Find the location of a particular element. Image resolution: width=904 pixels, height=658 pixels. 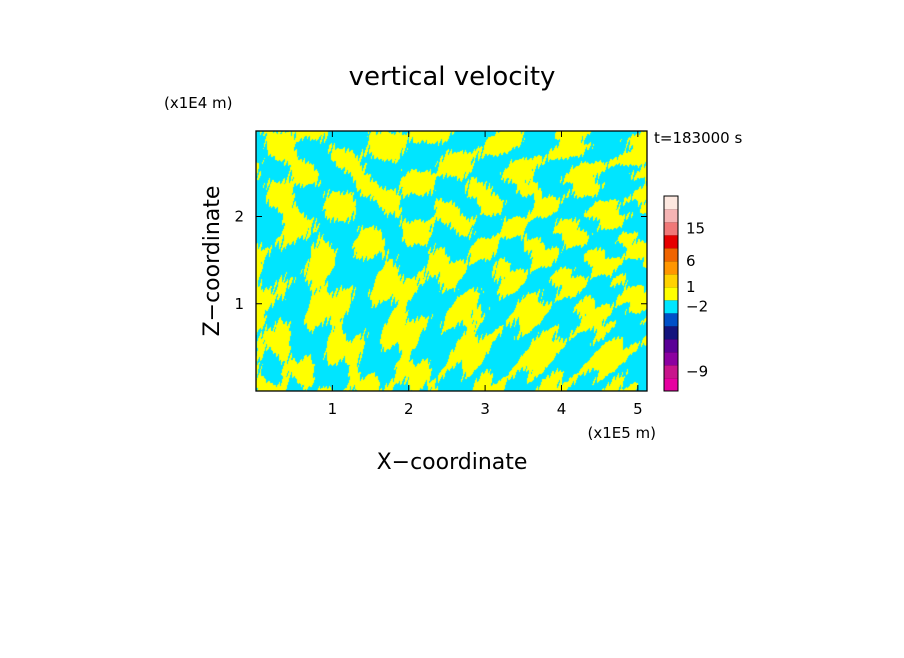

colorbar-label: 15 is located at coordinates (695, 229).